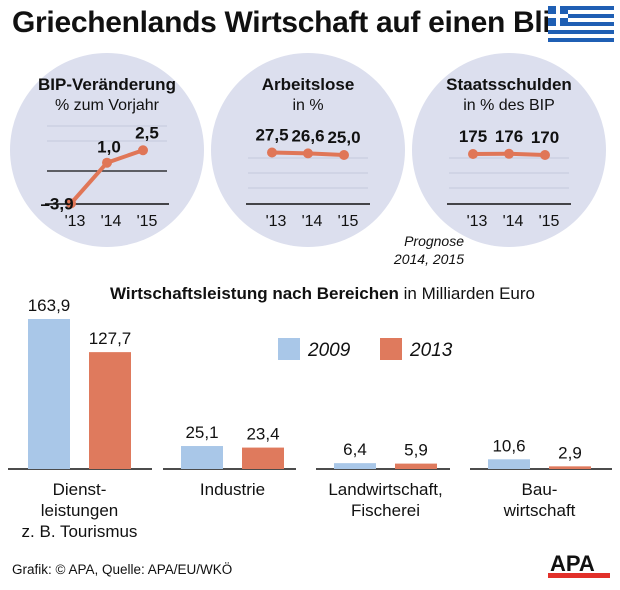 The height and width of the screenshot is (590, 620). I want to click on bar-value-label: 10,6, so click(508, 445).